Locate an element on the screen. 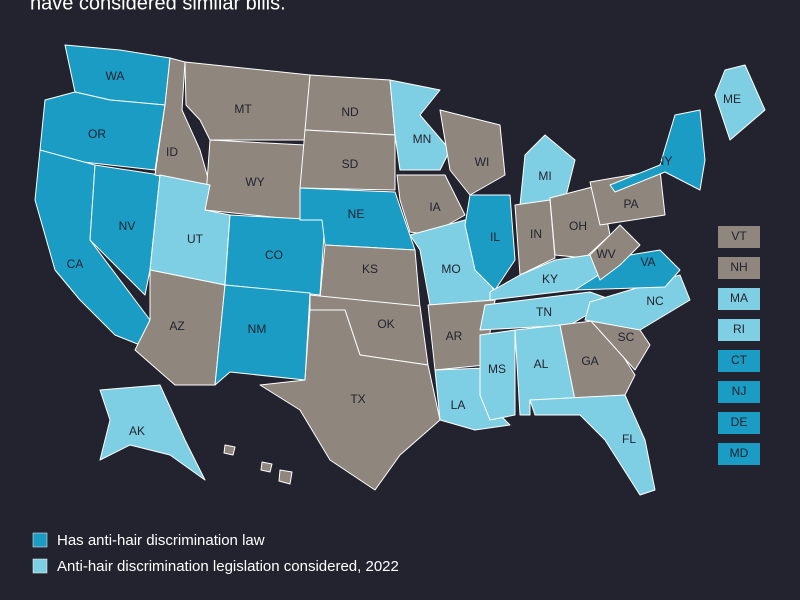 Image resolution: width=800 pixels, height=600 pixels. state-label: WY is located at coordinates (254, 182).